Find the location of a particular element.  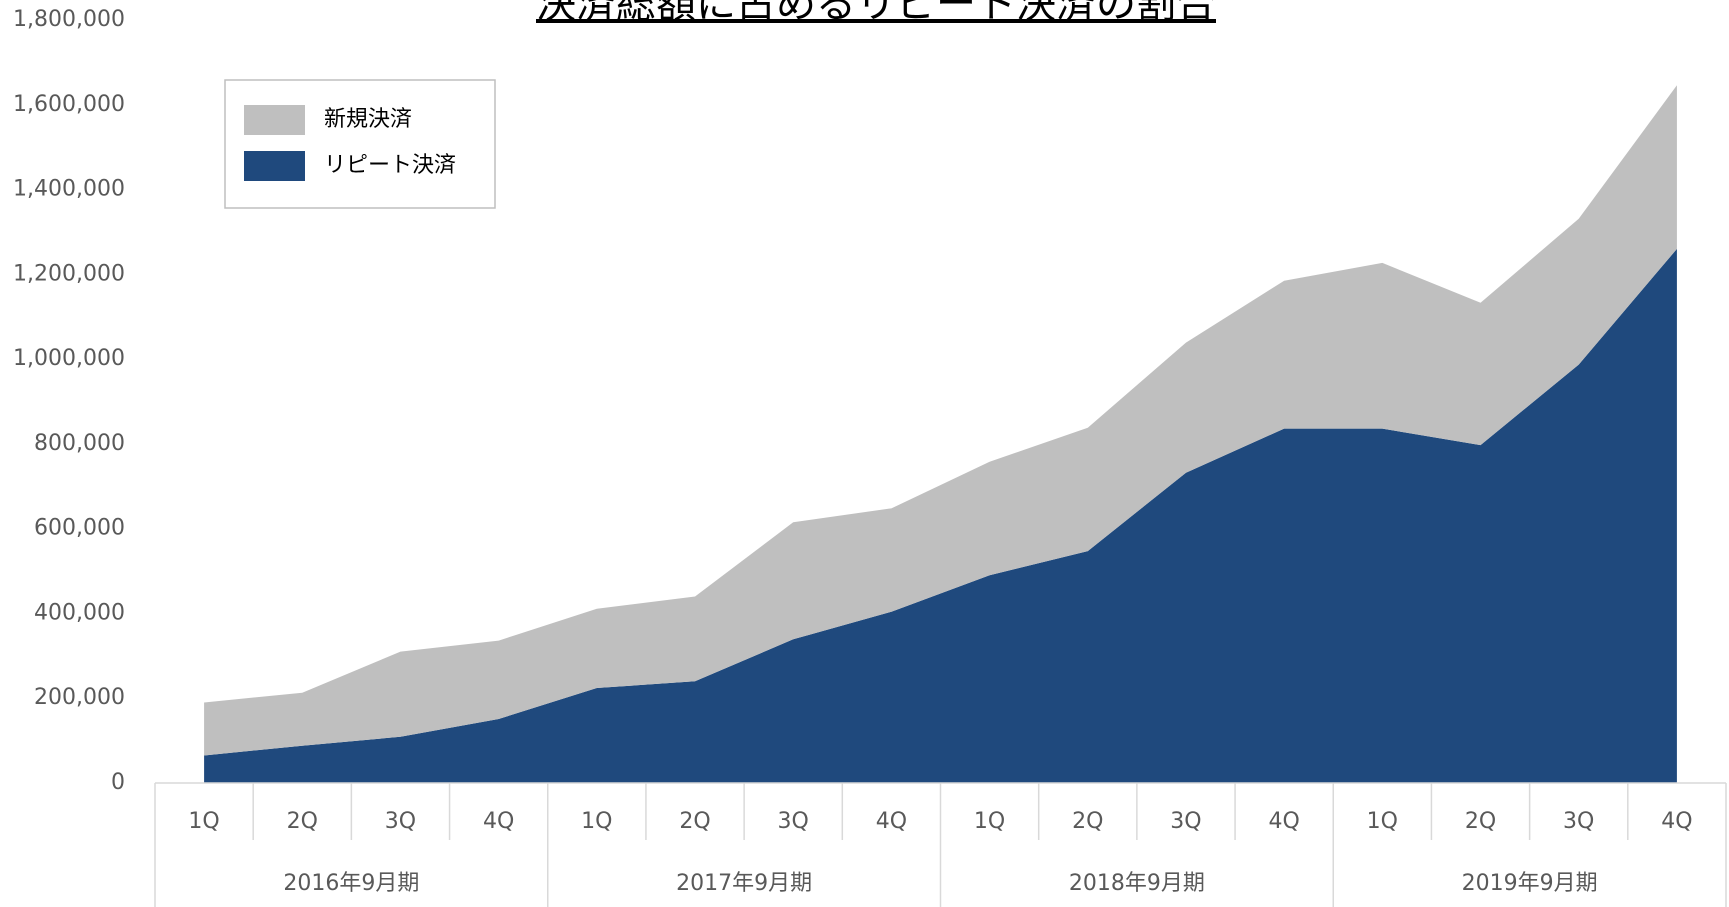

y-tick-label: 1,600,000 is located at coordinates (69, 104).